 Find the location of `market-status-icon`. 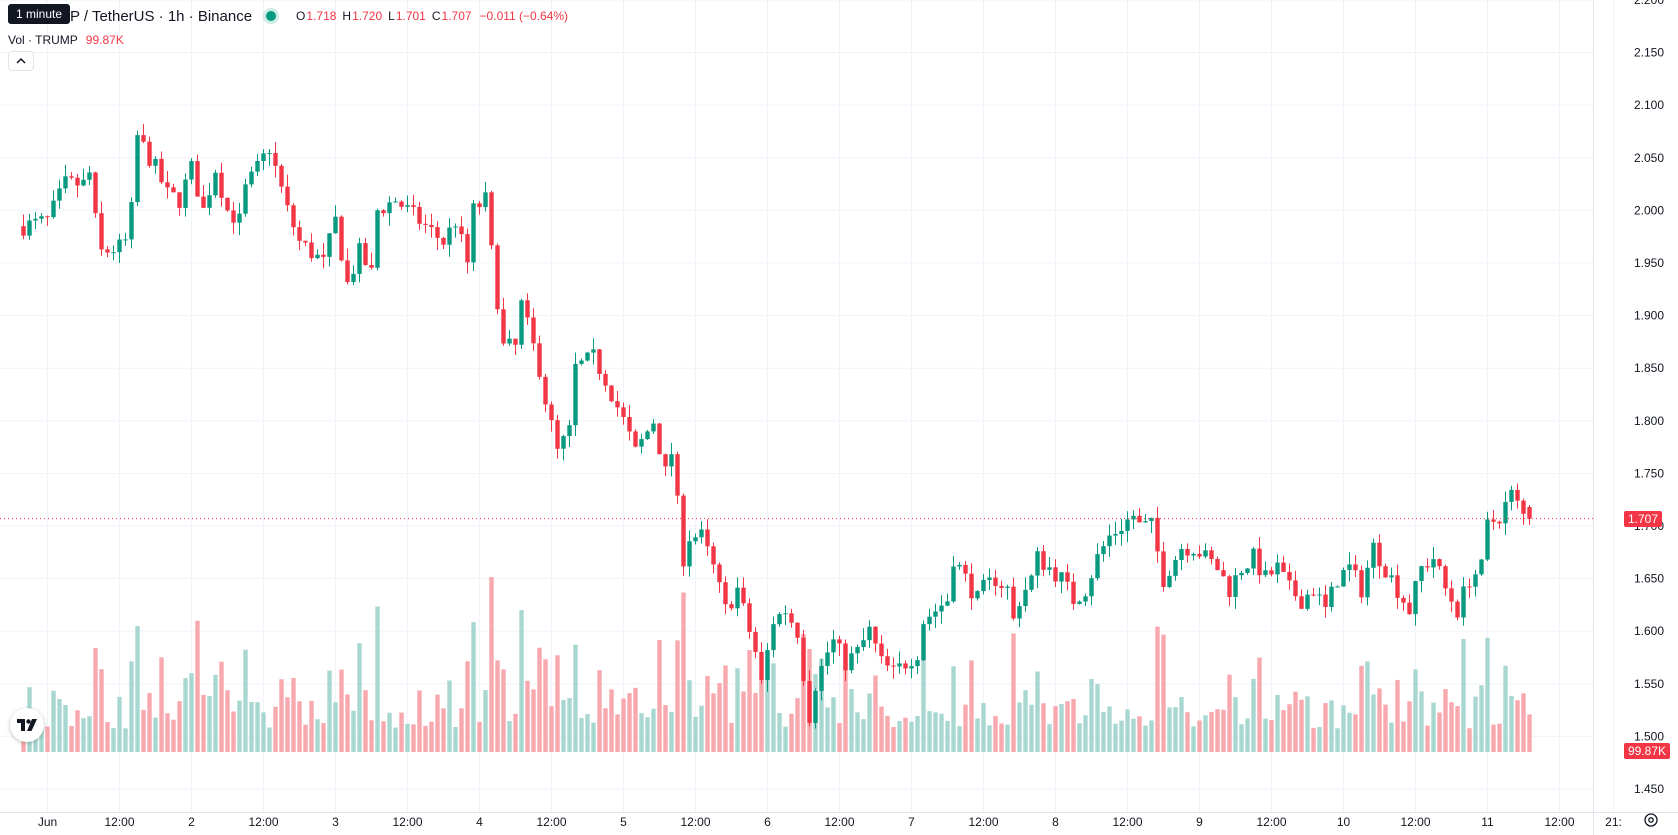

market-status-icon is located at coordinates (271, 16).